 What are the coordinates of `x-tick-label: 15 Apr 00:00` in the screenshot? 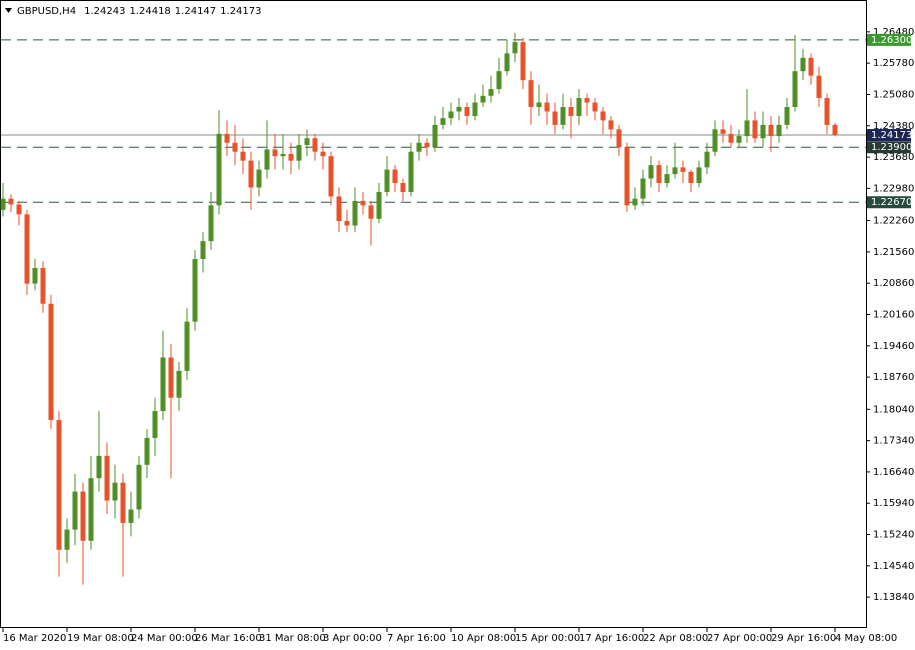 It's located at (547, 638).